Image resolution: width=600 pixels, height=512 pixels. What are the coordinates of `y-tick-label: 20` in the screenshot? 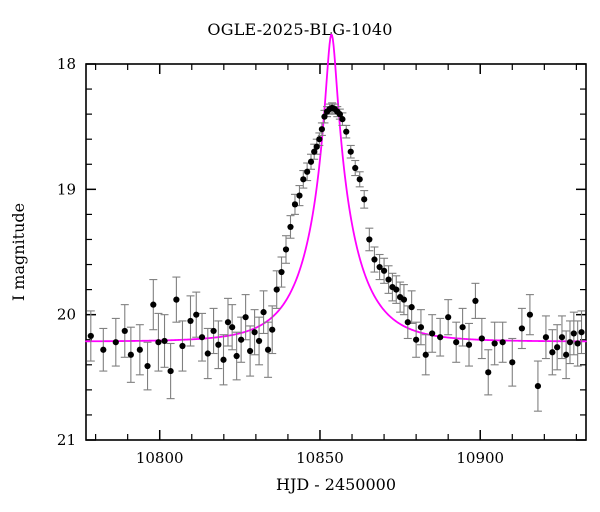 It's located at (66, 315).